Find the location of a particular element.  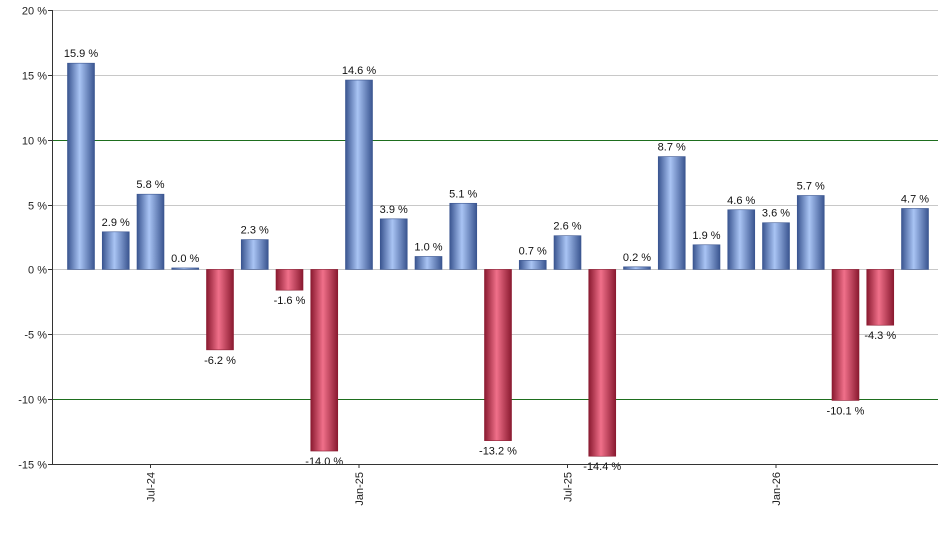

y-tick-label: 15 % is located at coordinates (34, 77).